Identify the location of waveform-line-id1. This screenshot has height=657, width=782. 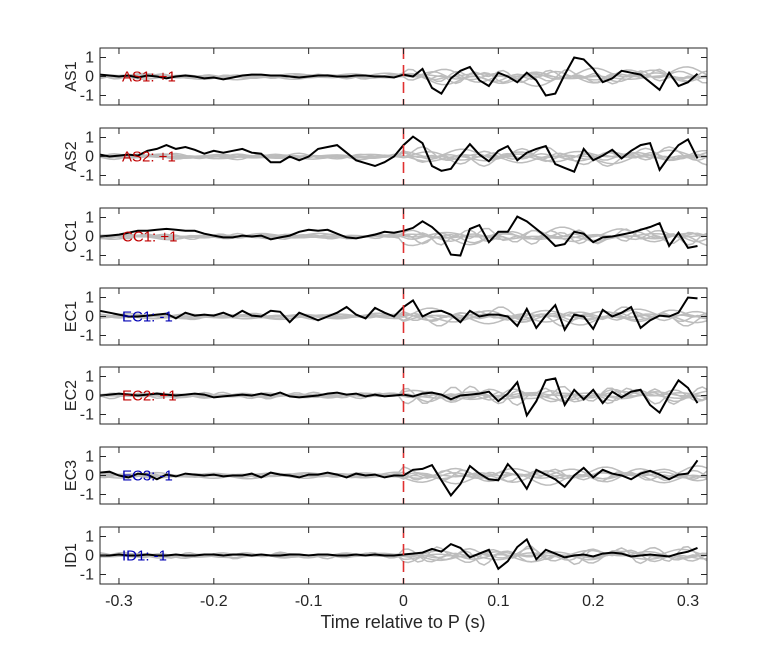
(399, 554).